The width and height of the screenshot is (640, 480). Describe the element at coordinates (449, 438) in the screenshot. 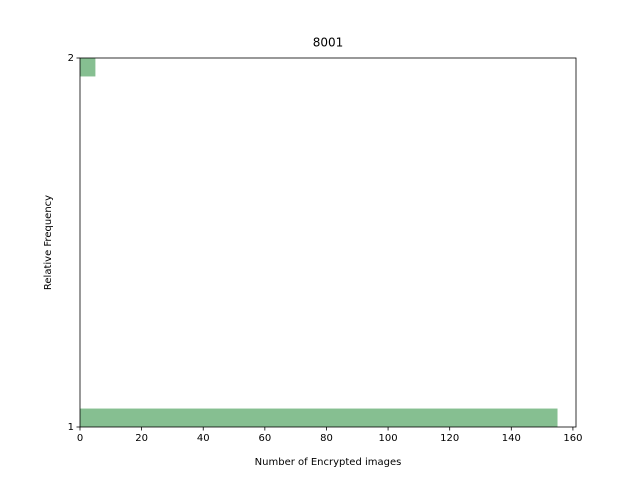

I see `x-tick-label: 120` at that location.